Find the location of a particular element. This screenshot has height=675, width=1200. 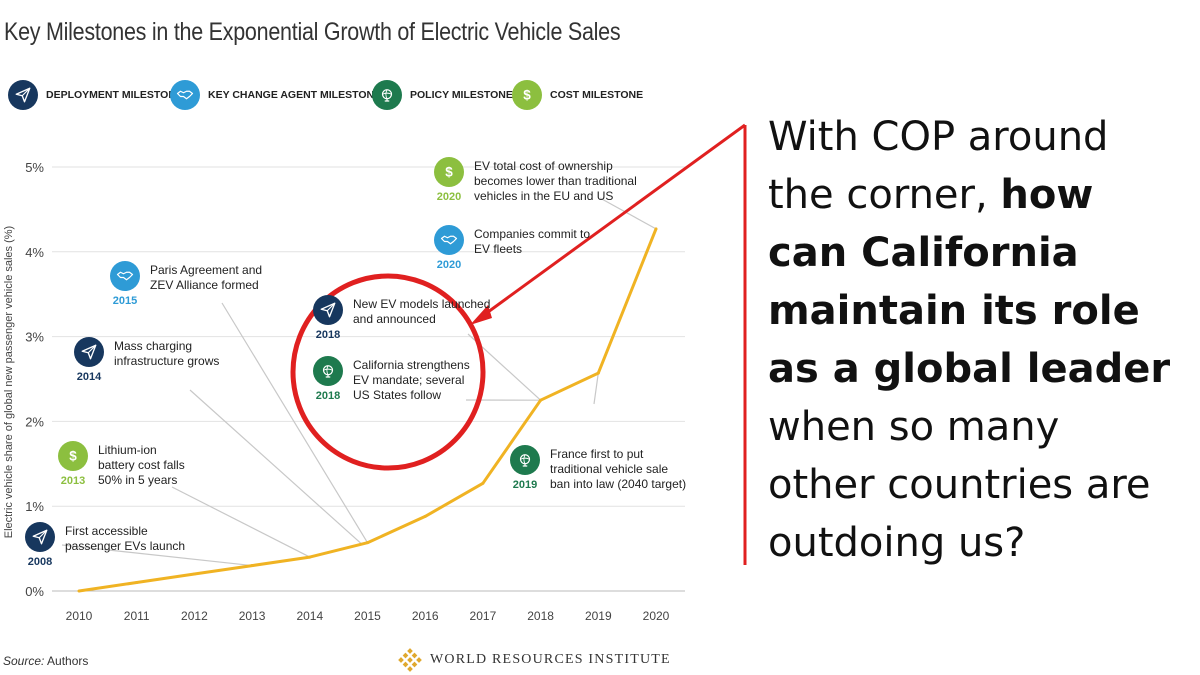

x-tick-label: 2016 is located at coordinates (425, 616).